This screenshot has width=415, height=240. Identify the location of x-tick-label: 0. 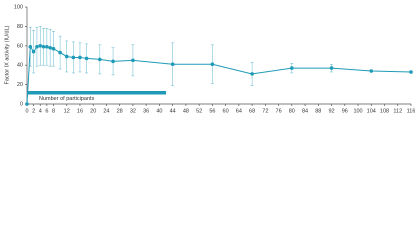
(26, 111).